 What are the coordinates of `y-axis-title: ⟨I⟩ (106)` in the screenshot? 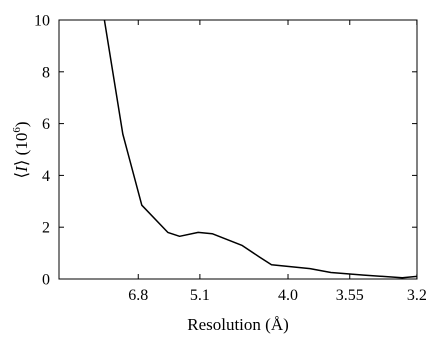 It's located at (21, 149).